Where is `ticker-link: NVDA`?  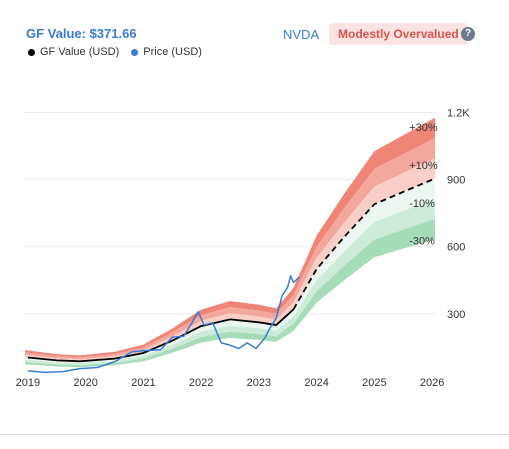 ticker-link: NVDA is located at coordinates (301, 34).